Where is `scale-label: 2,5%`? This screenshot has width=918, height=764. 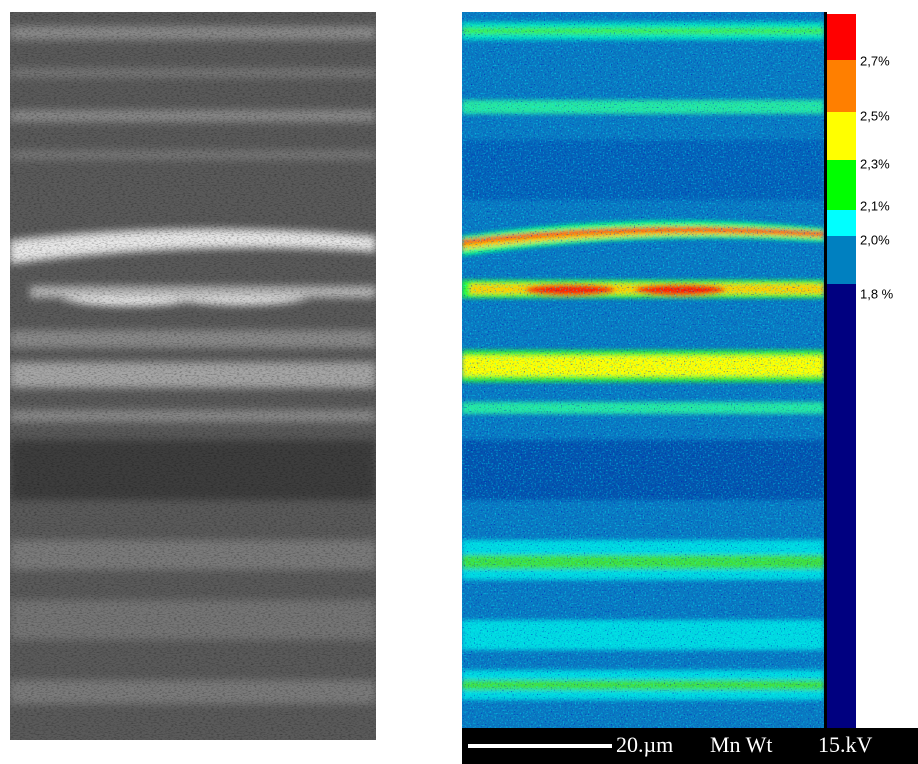
scale-label: 2,5% is located at coordinates (875, 115).